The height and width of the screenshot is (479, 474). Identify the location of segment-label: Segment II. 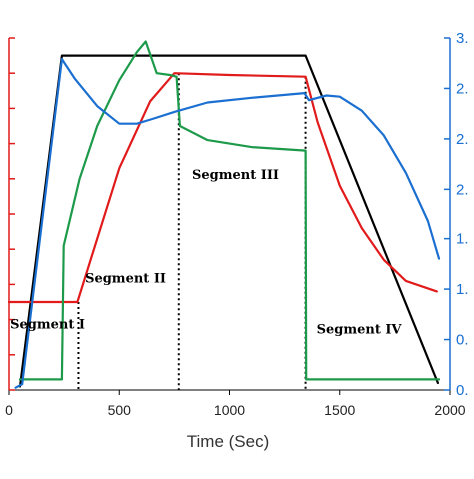
(125, 279).